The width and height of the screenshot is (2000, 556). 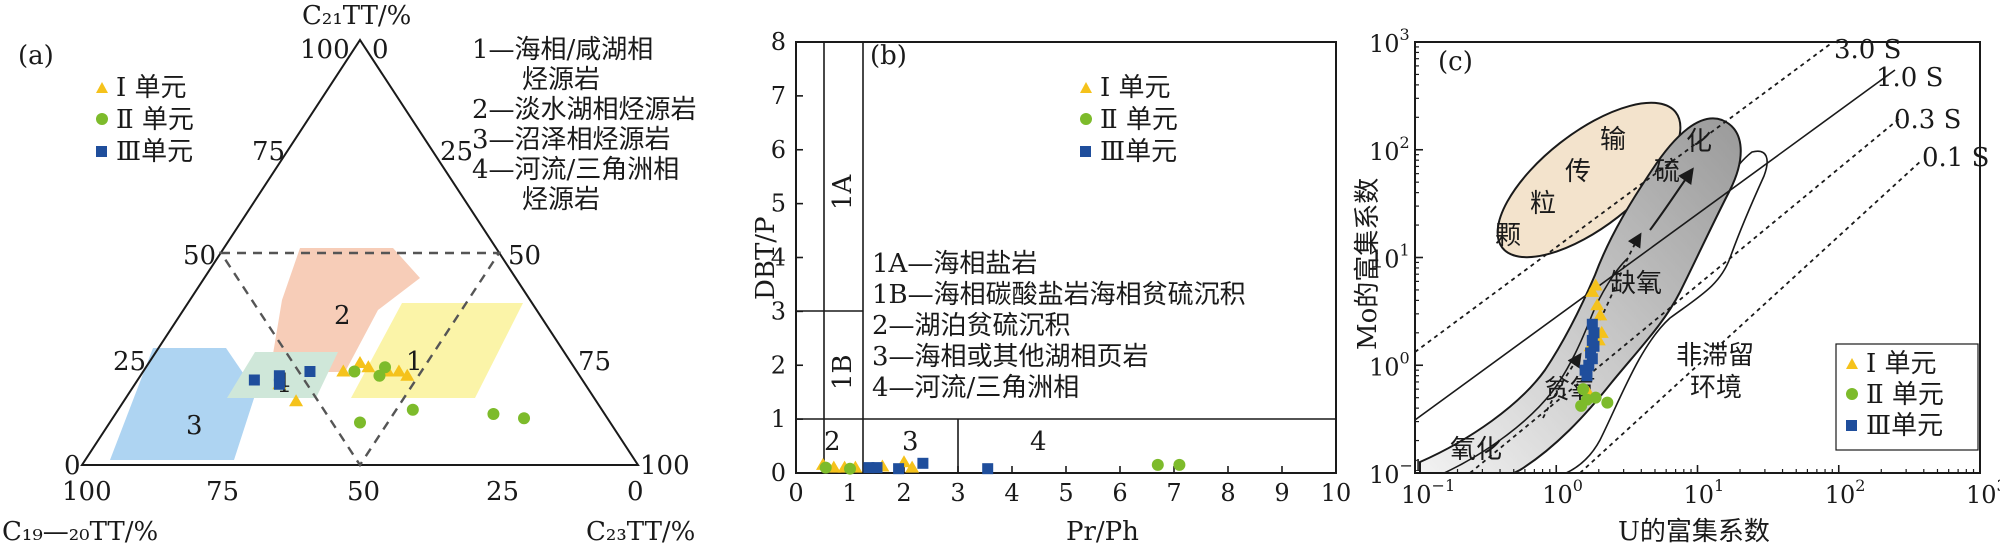 What do you see at coordinates (571, 140) in the screenshot?
I see `note-a-3: 3—沼泽相烃源岩` at bounding box center [571, 140].